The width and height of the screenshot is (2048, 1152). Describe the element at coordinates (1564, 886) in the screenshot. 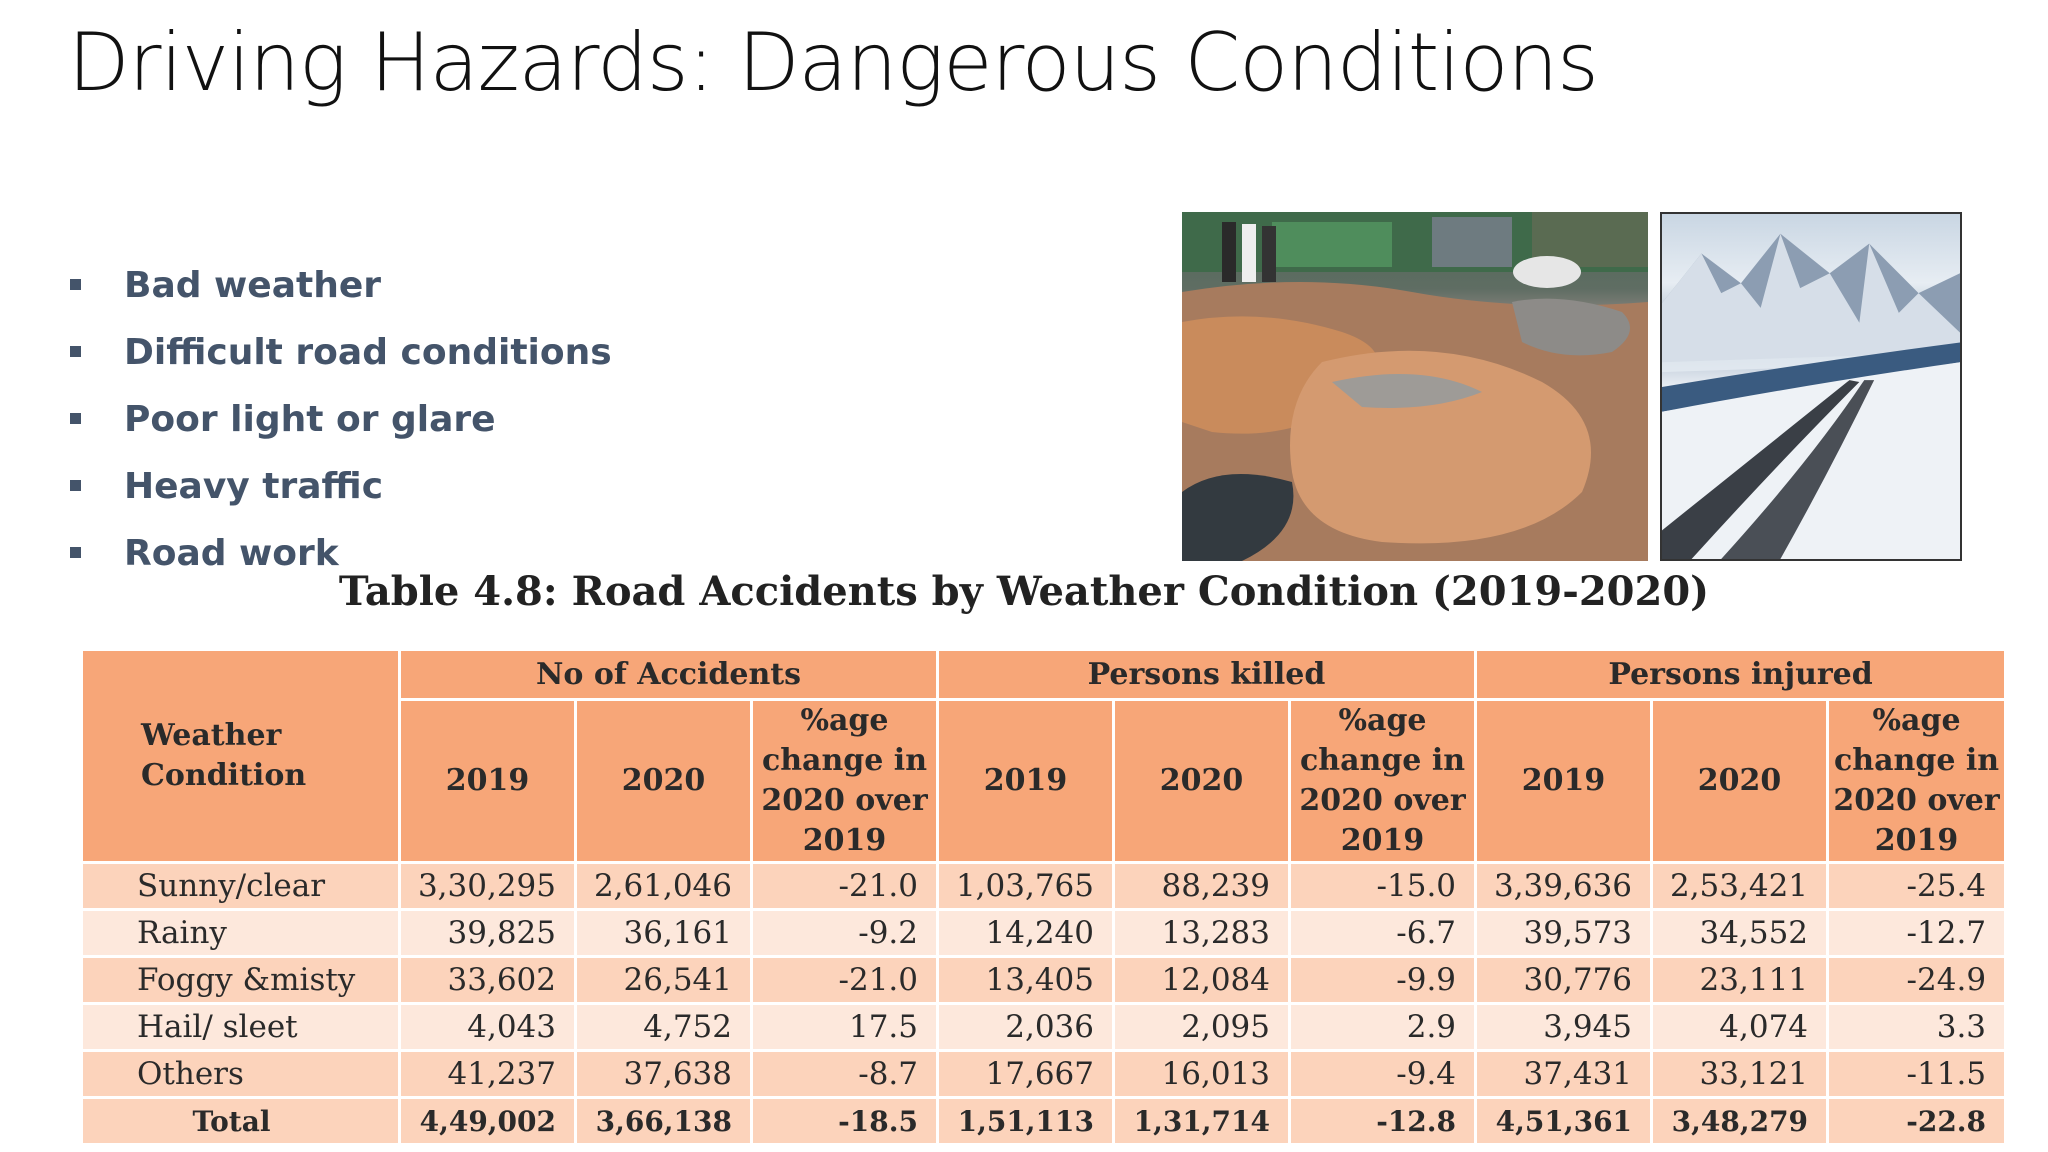

I see `value-cell: 3,39,636` at that location.